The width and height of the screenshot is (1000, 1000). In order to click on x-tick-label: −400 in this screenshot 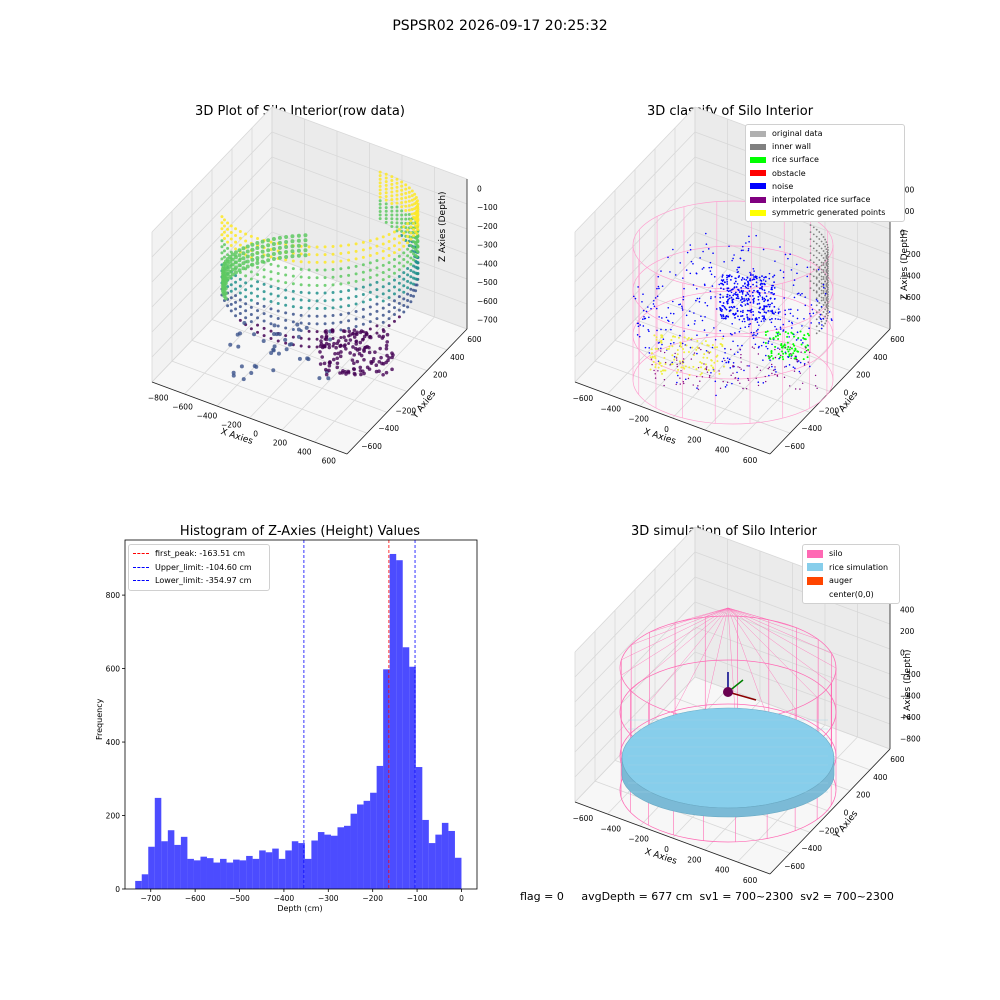, I will do `click(610, 408)`.